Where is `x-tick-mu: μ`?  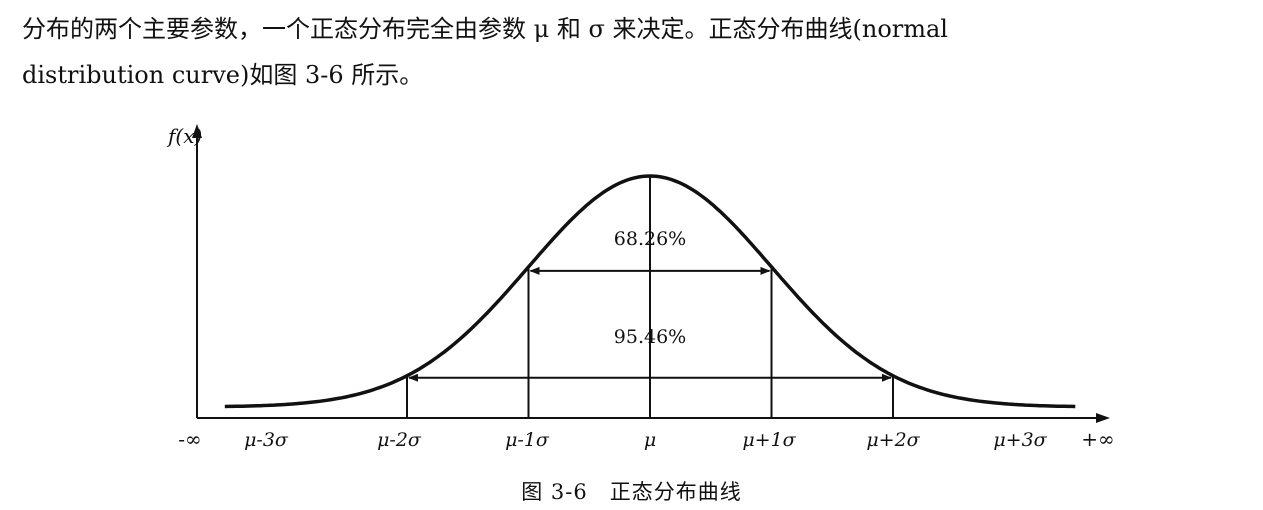 x-tick-mu: μ is located at coordinates (650, 440).